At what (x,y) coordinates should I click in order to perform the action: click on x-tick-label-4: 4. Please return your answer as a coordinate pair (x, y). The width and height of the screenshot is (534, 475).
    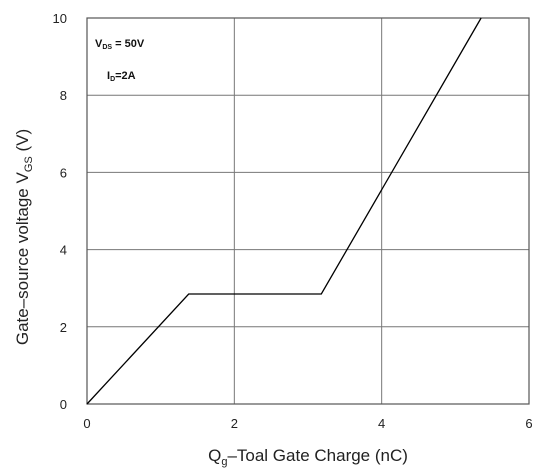
    Looking at the image, I should click on (381, 423).